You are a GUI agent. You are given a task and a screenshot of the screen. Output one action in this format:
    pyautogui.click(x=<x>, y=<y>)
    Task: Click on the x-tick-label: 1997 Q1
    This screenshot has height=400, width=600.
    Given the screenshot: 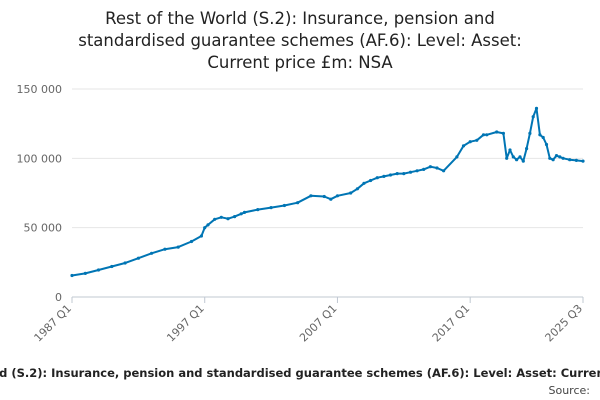 What is the action you would take?
    pyautogui.click(x=185, y=323)
    